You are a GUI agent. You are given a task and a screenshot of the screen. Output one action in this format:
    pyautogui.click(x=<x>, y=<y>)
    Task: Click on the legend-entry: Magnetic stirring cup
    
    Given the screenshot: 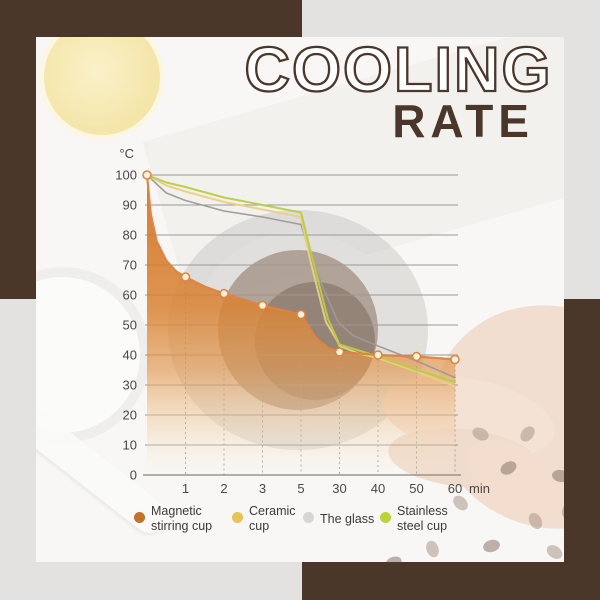 What is the action you would take?
    pyautogui.click(x=173, y=518)
    